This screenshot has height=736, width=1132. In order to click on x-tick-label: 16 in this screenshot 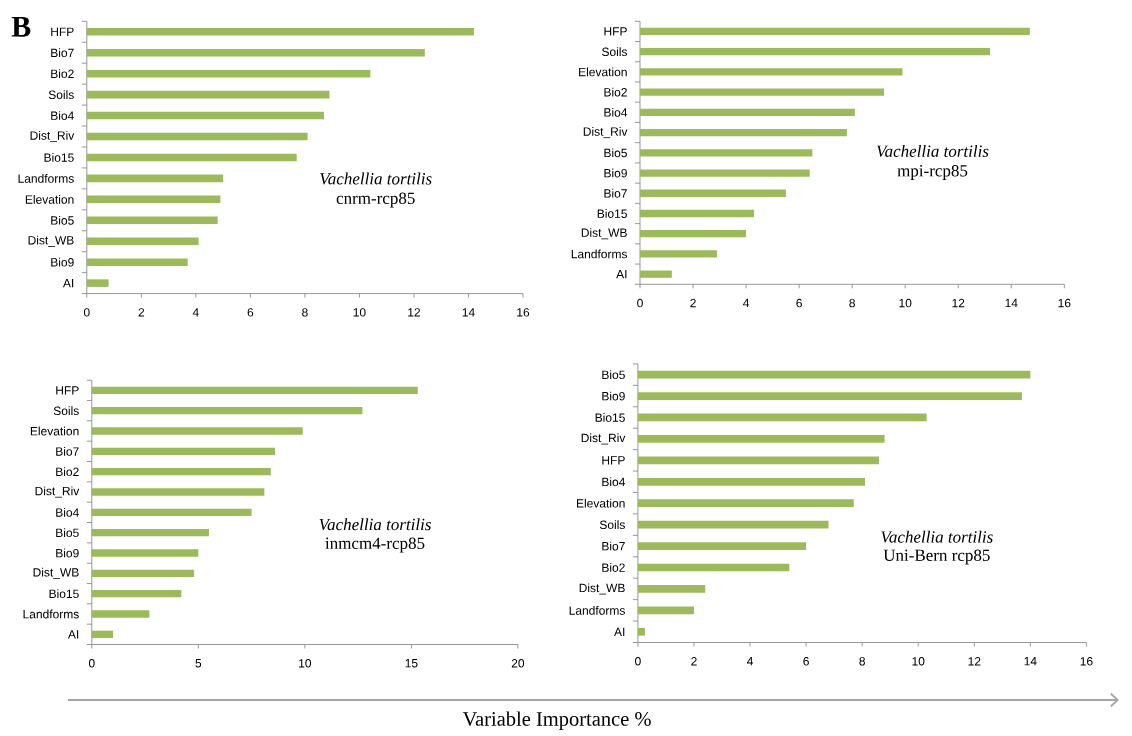, I will do `click(523, 312)`.